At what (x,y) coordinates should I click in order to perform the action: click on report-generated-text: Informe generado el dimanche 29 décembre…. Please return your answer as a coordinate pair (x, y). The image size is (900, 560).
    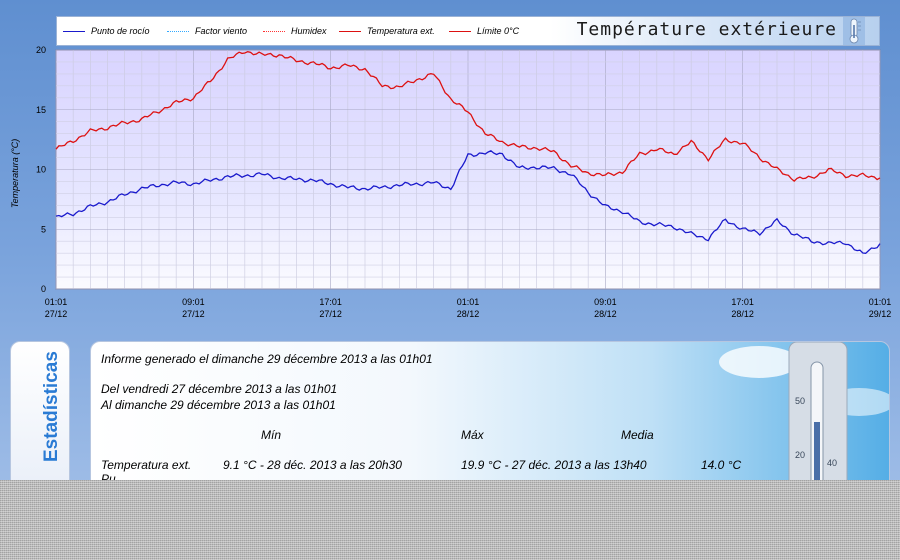
    Looking at the image, I should click on (267, 359).